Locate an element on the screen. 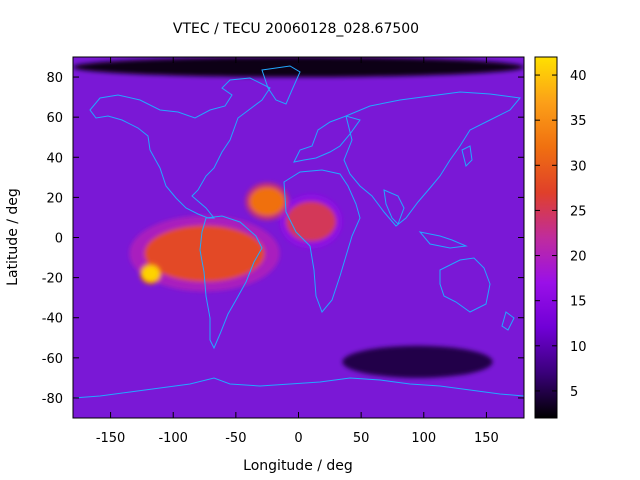 This screenshot has width=640, height=480. y-tick-label: 20 is located at coordinates (54, 198).